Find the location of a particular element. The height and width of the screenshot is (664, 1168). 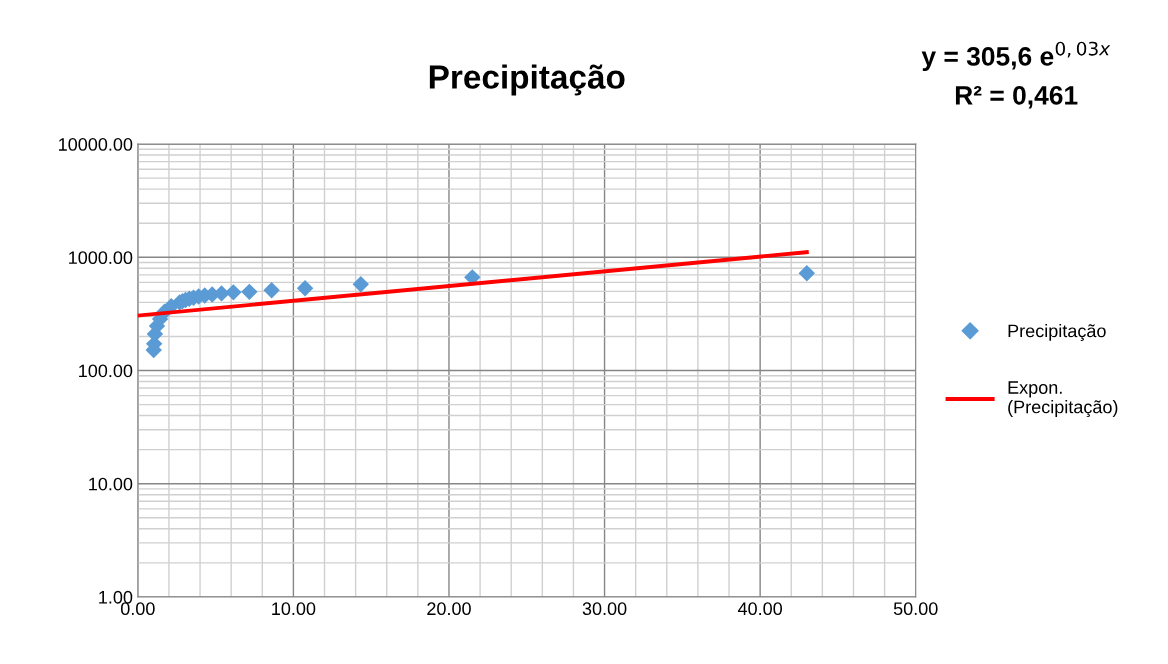

y-tick-label: 10000.00 is located at coordinates (96, 144).